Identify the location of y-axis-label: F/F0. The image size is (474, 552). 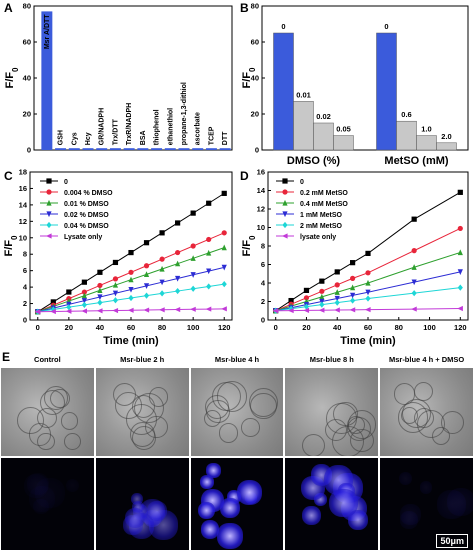
(249, 246).